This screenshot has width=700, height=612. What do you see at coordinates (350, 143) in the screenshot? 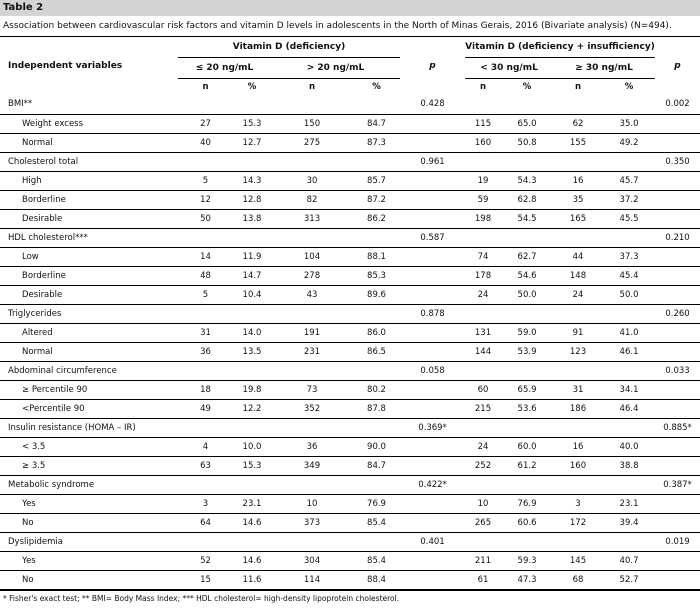
I see `table-row: Normal 40 12.7 275 87.3 160 50.8 155 49.2` at bounding box center [350, 143].